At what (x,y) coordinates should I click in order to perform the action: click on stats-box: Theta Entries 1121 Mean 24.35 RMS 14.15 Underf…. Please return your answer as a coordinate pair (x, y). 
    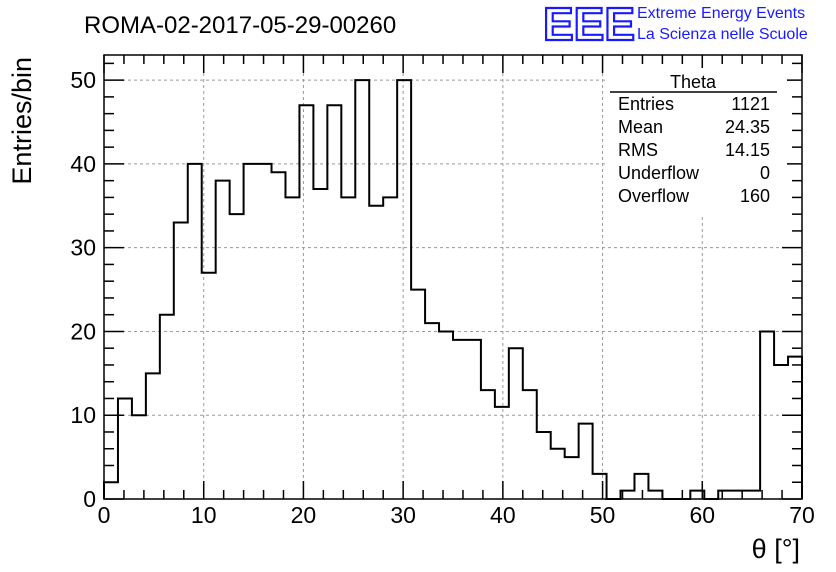
    Looking at the image, I should click on (697, 142).